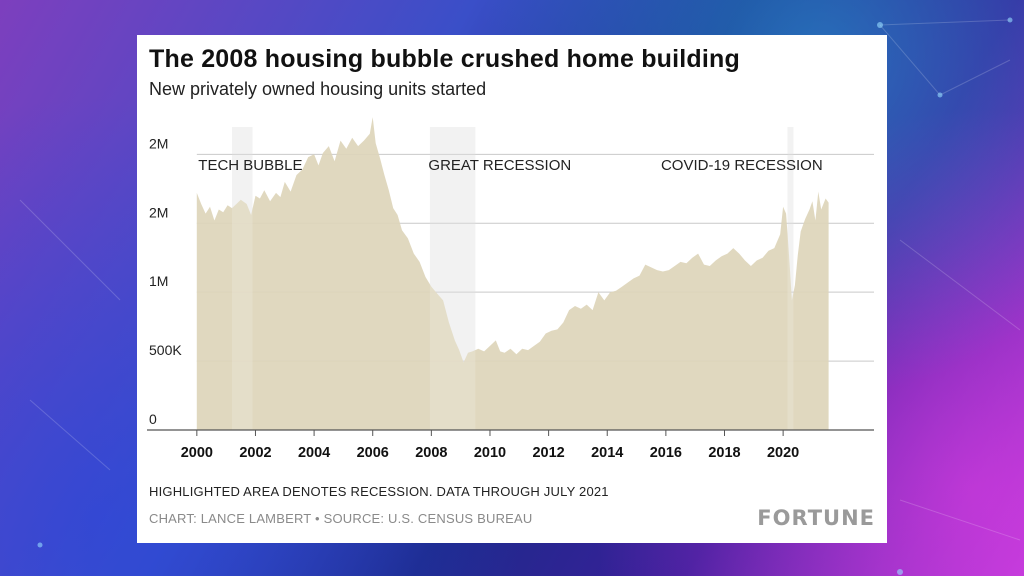 The height and width of the screenshot is (576, 1024). What do you see at coordinates (165, 350) in the screenshot?
I see `y-tick-label-1: 500K` at bounding box center [165, 350].